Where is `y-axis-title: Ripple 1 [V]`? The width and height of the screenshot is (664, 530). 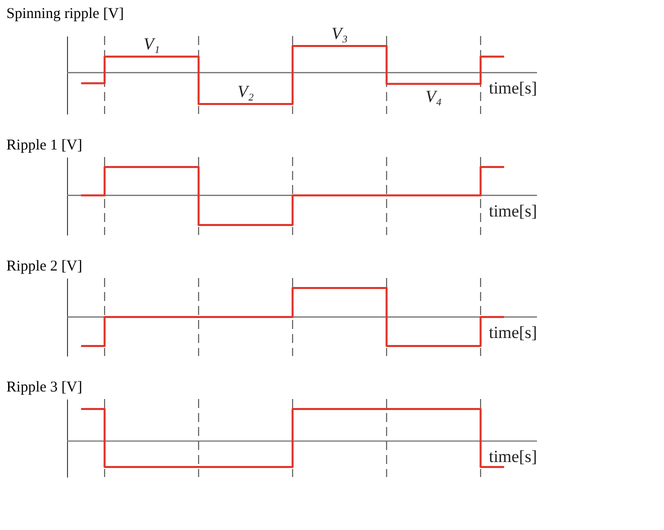
y-axis-title: Ripple 1 [V] is located at coordinates (44, 146).